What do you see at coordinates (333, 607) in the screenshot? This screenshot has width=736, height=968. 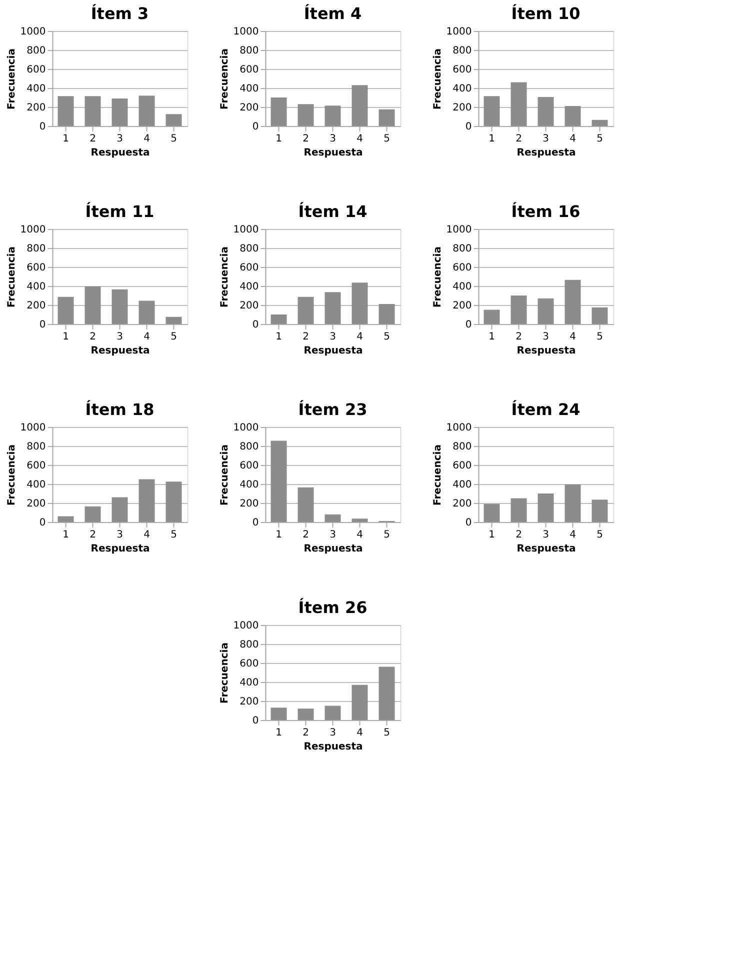 I see `chart-title: Ítem 26` at bounding box center [333, 607].